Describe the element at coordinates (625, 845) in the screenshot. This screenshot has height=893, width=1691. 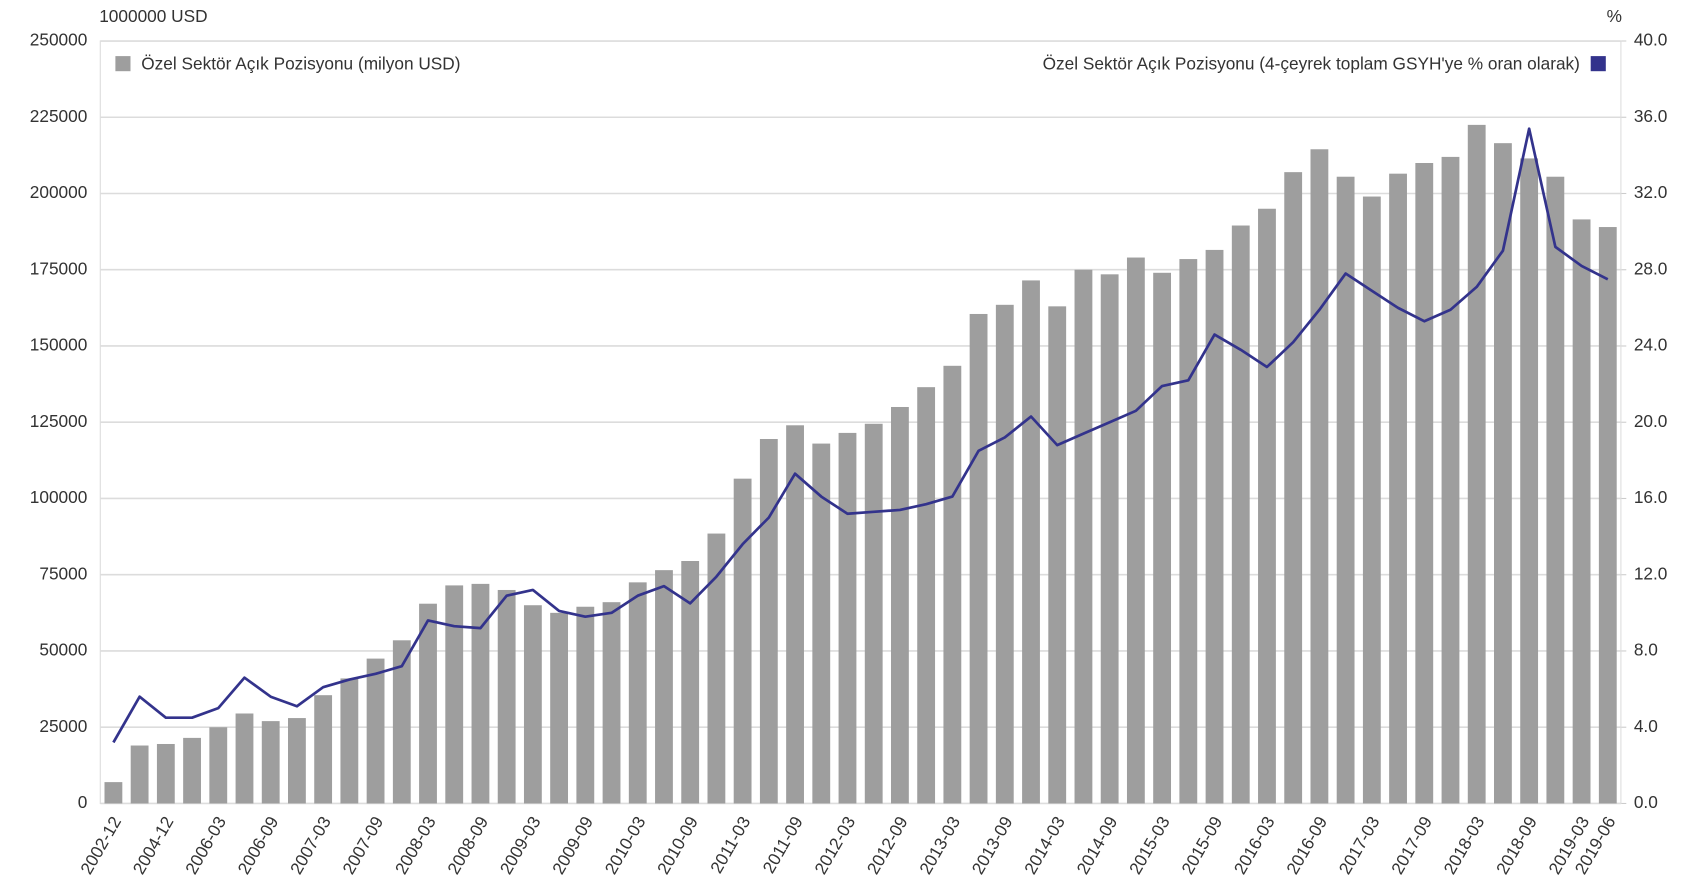
I see `x-tick-label: 2010-03` at that location.